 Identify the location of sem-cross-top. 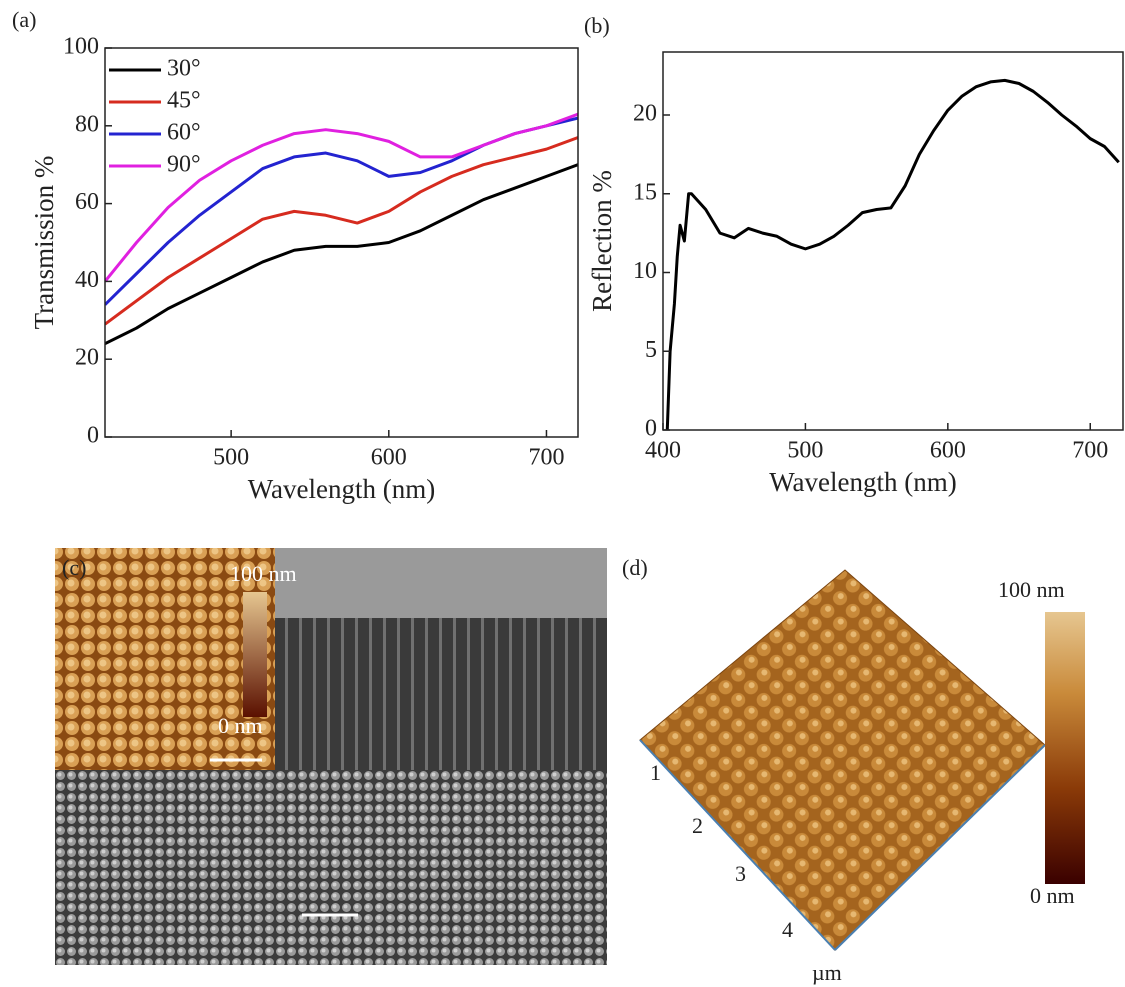
(441, 583).